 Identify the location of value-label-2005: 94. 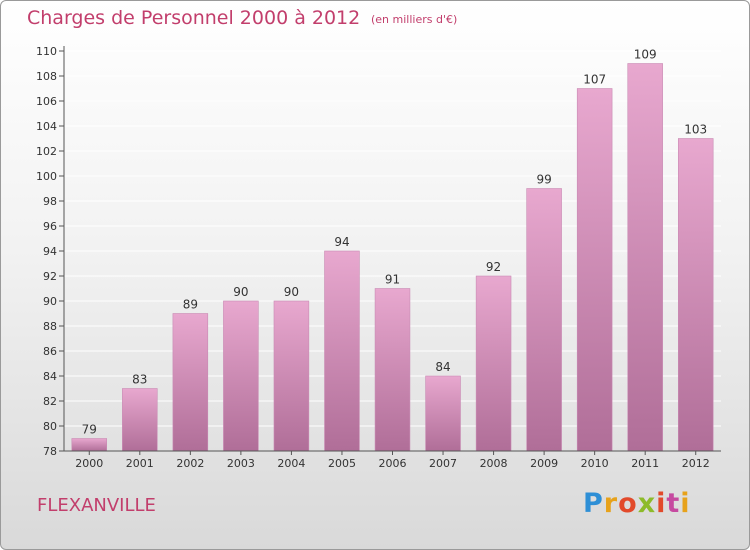
(341, 242).